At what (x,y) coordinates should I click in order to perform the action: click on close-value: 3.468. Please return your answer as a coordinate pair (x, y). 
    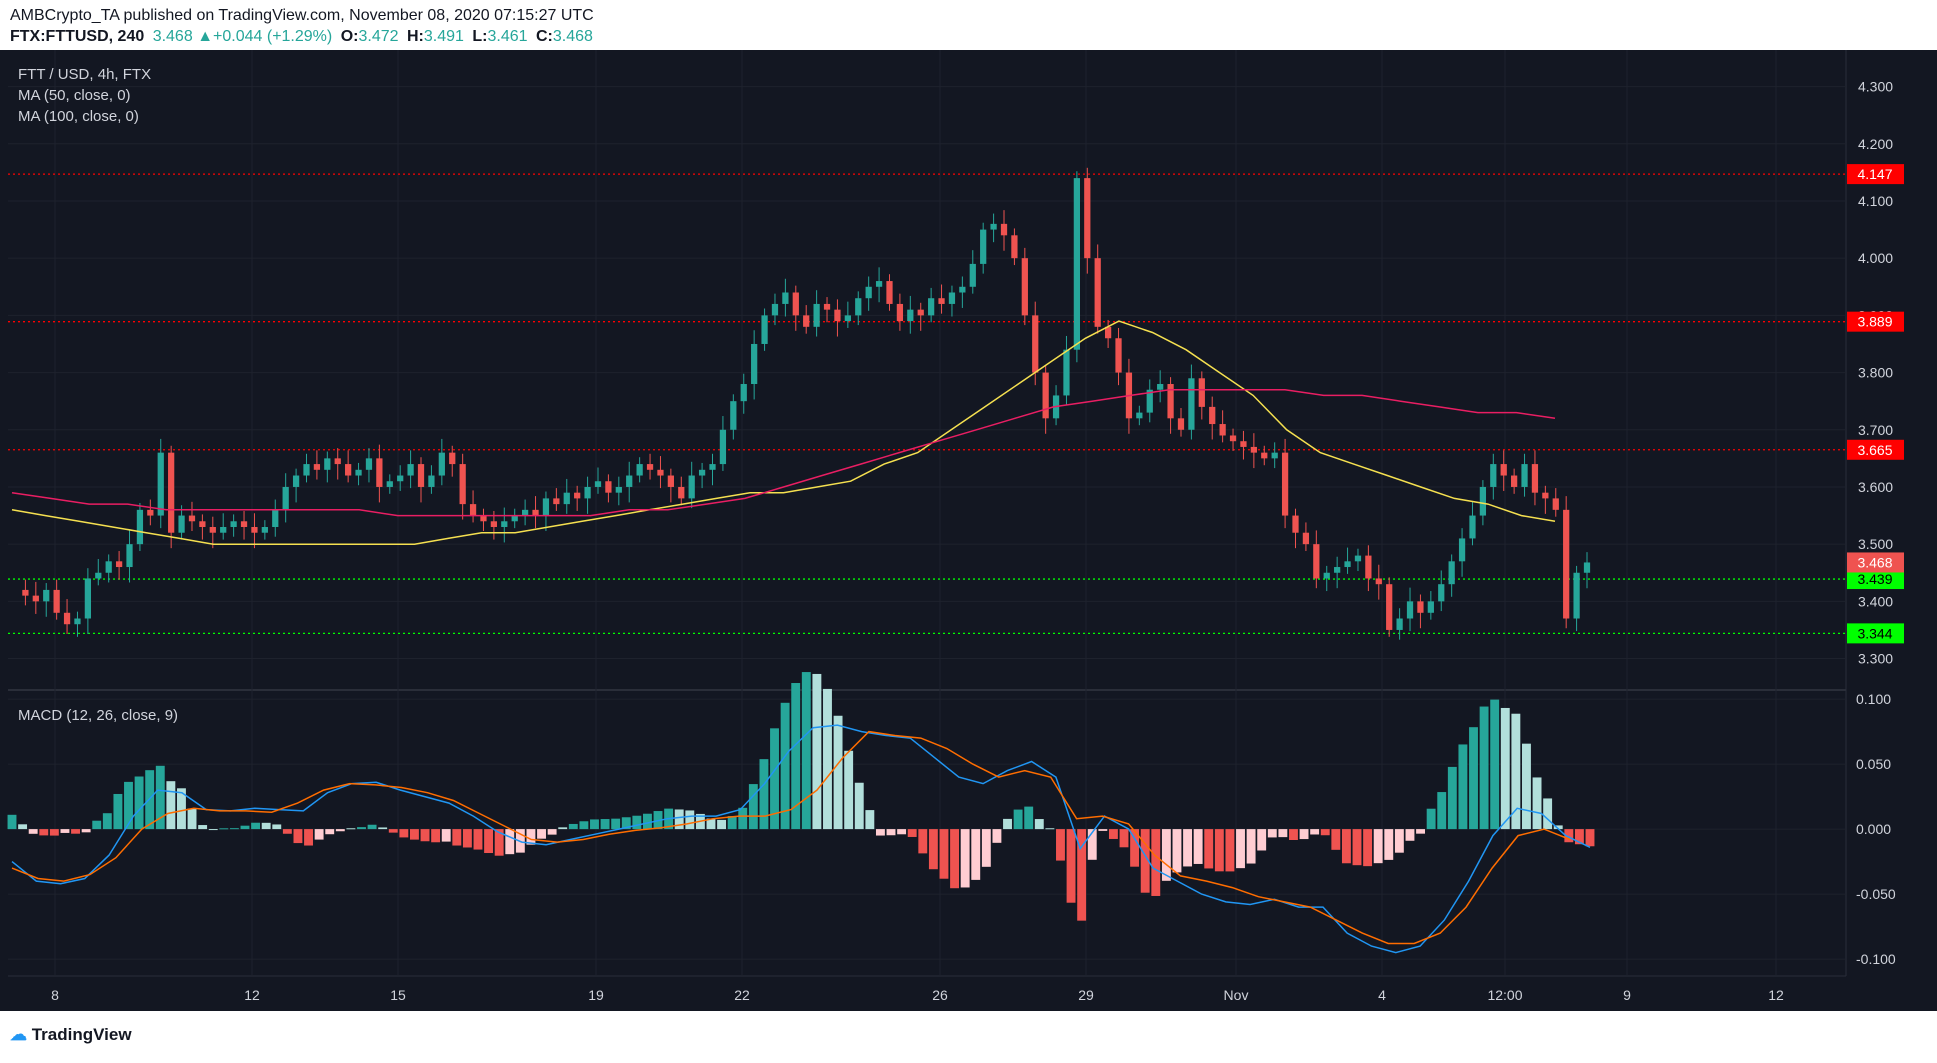
    Looking at the image, I should click on (572, 36).